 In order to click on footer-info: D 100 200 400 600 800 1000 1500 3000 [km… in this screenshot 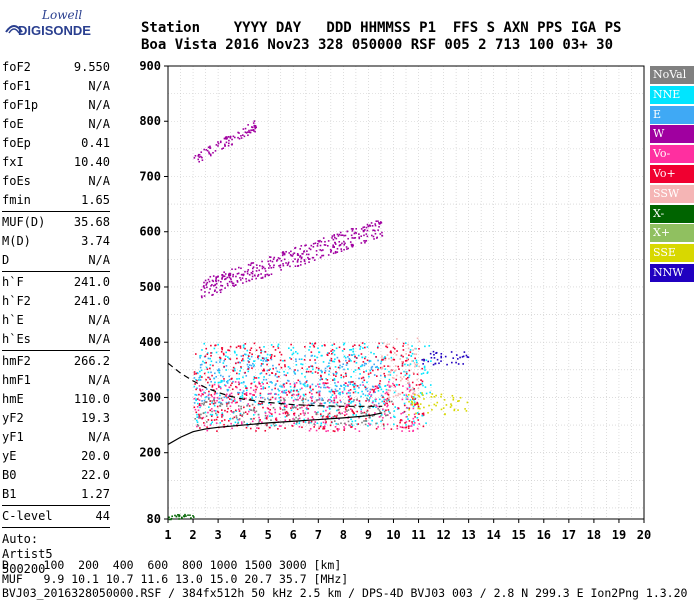, I will do `click(344, 579)`.